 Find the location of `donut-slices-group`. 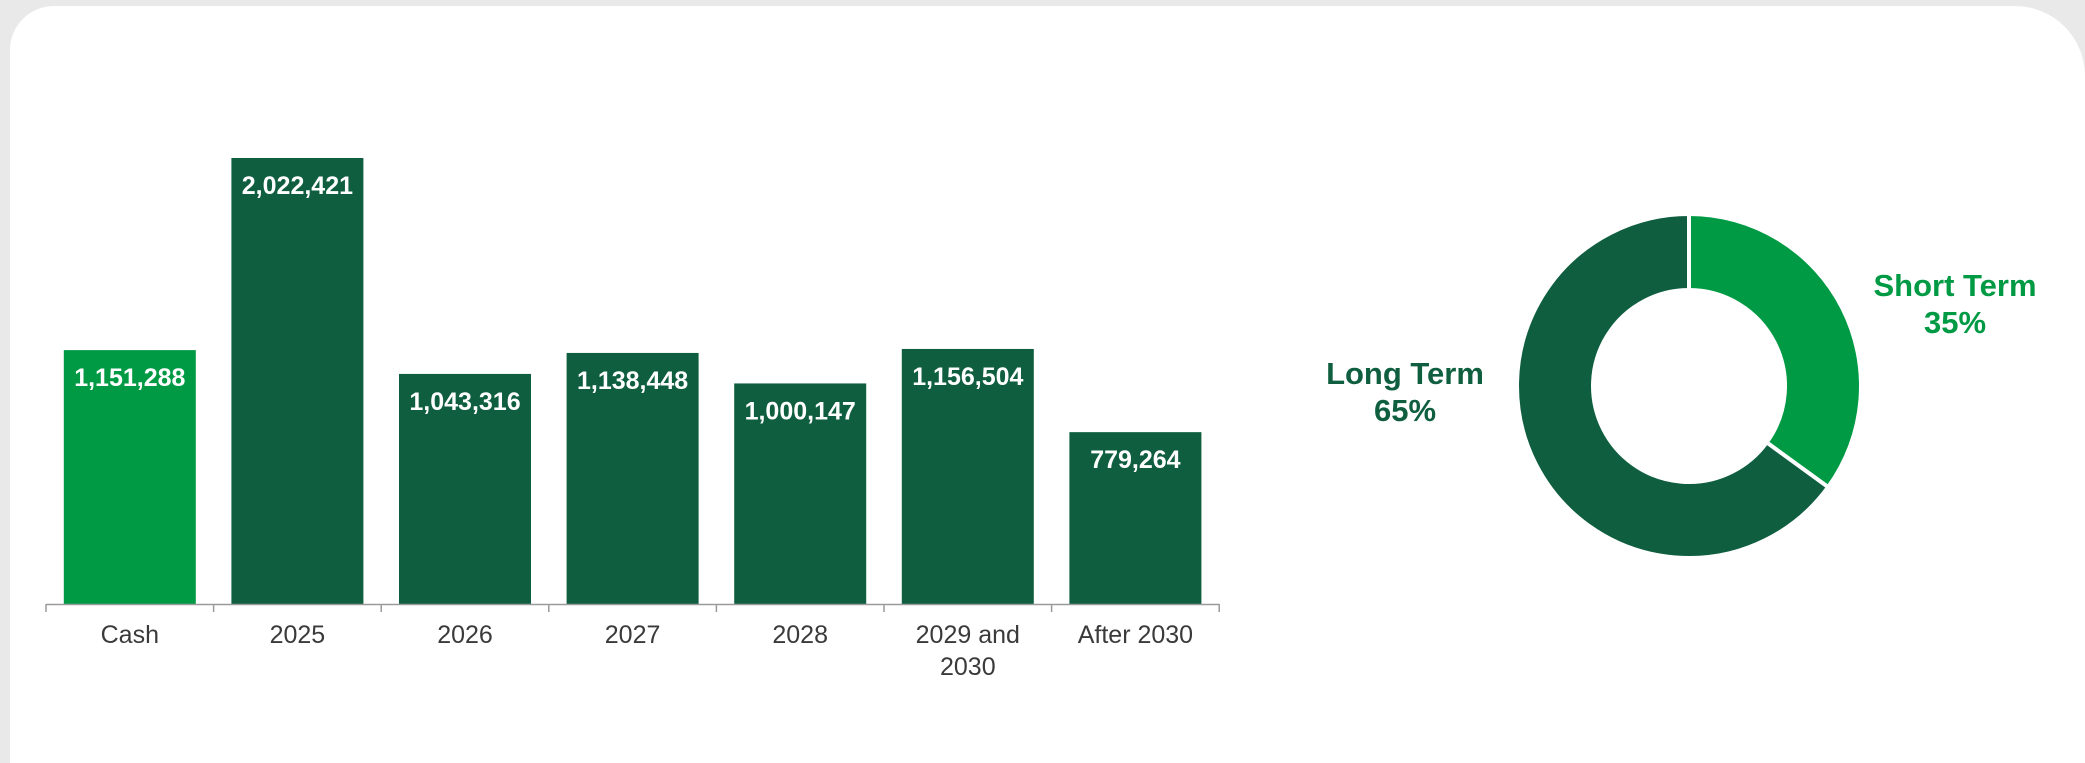

donut-slices-group is located at coordinates (1689, 385).